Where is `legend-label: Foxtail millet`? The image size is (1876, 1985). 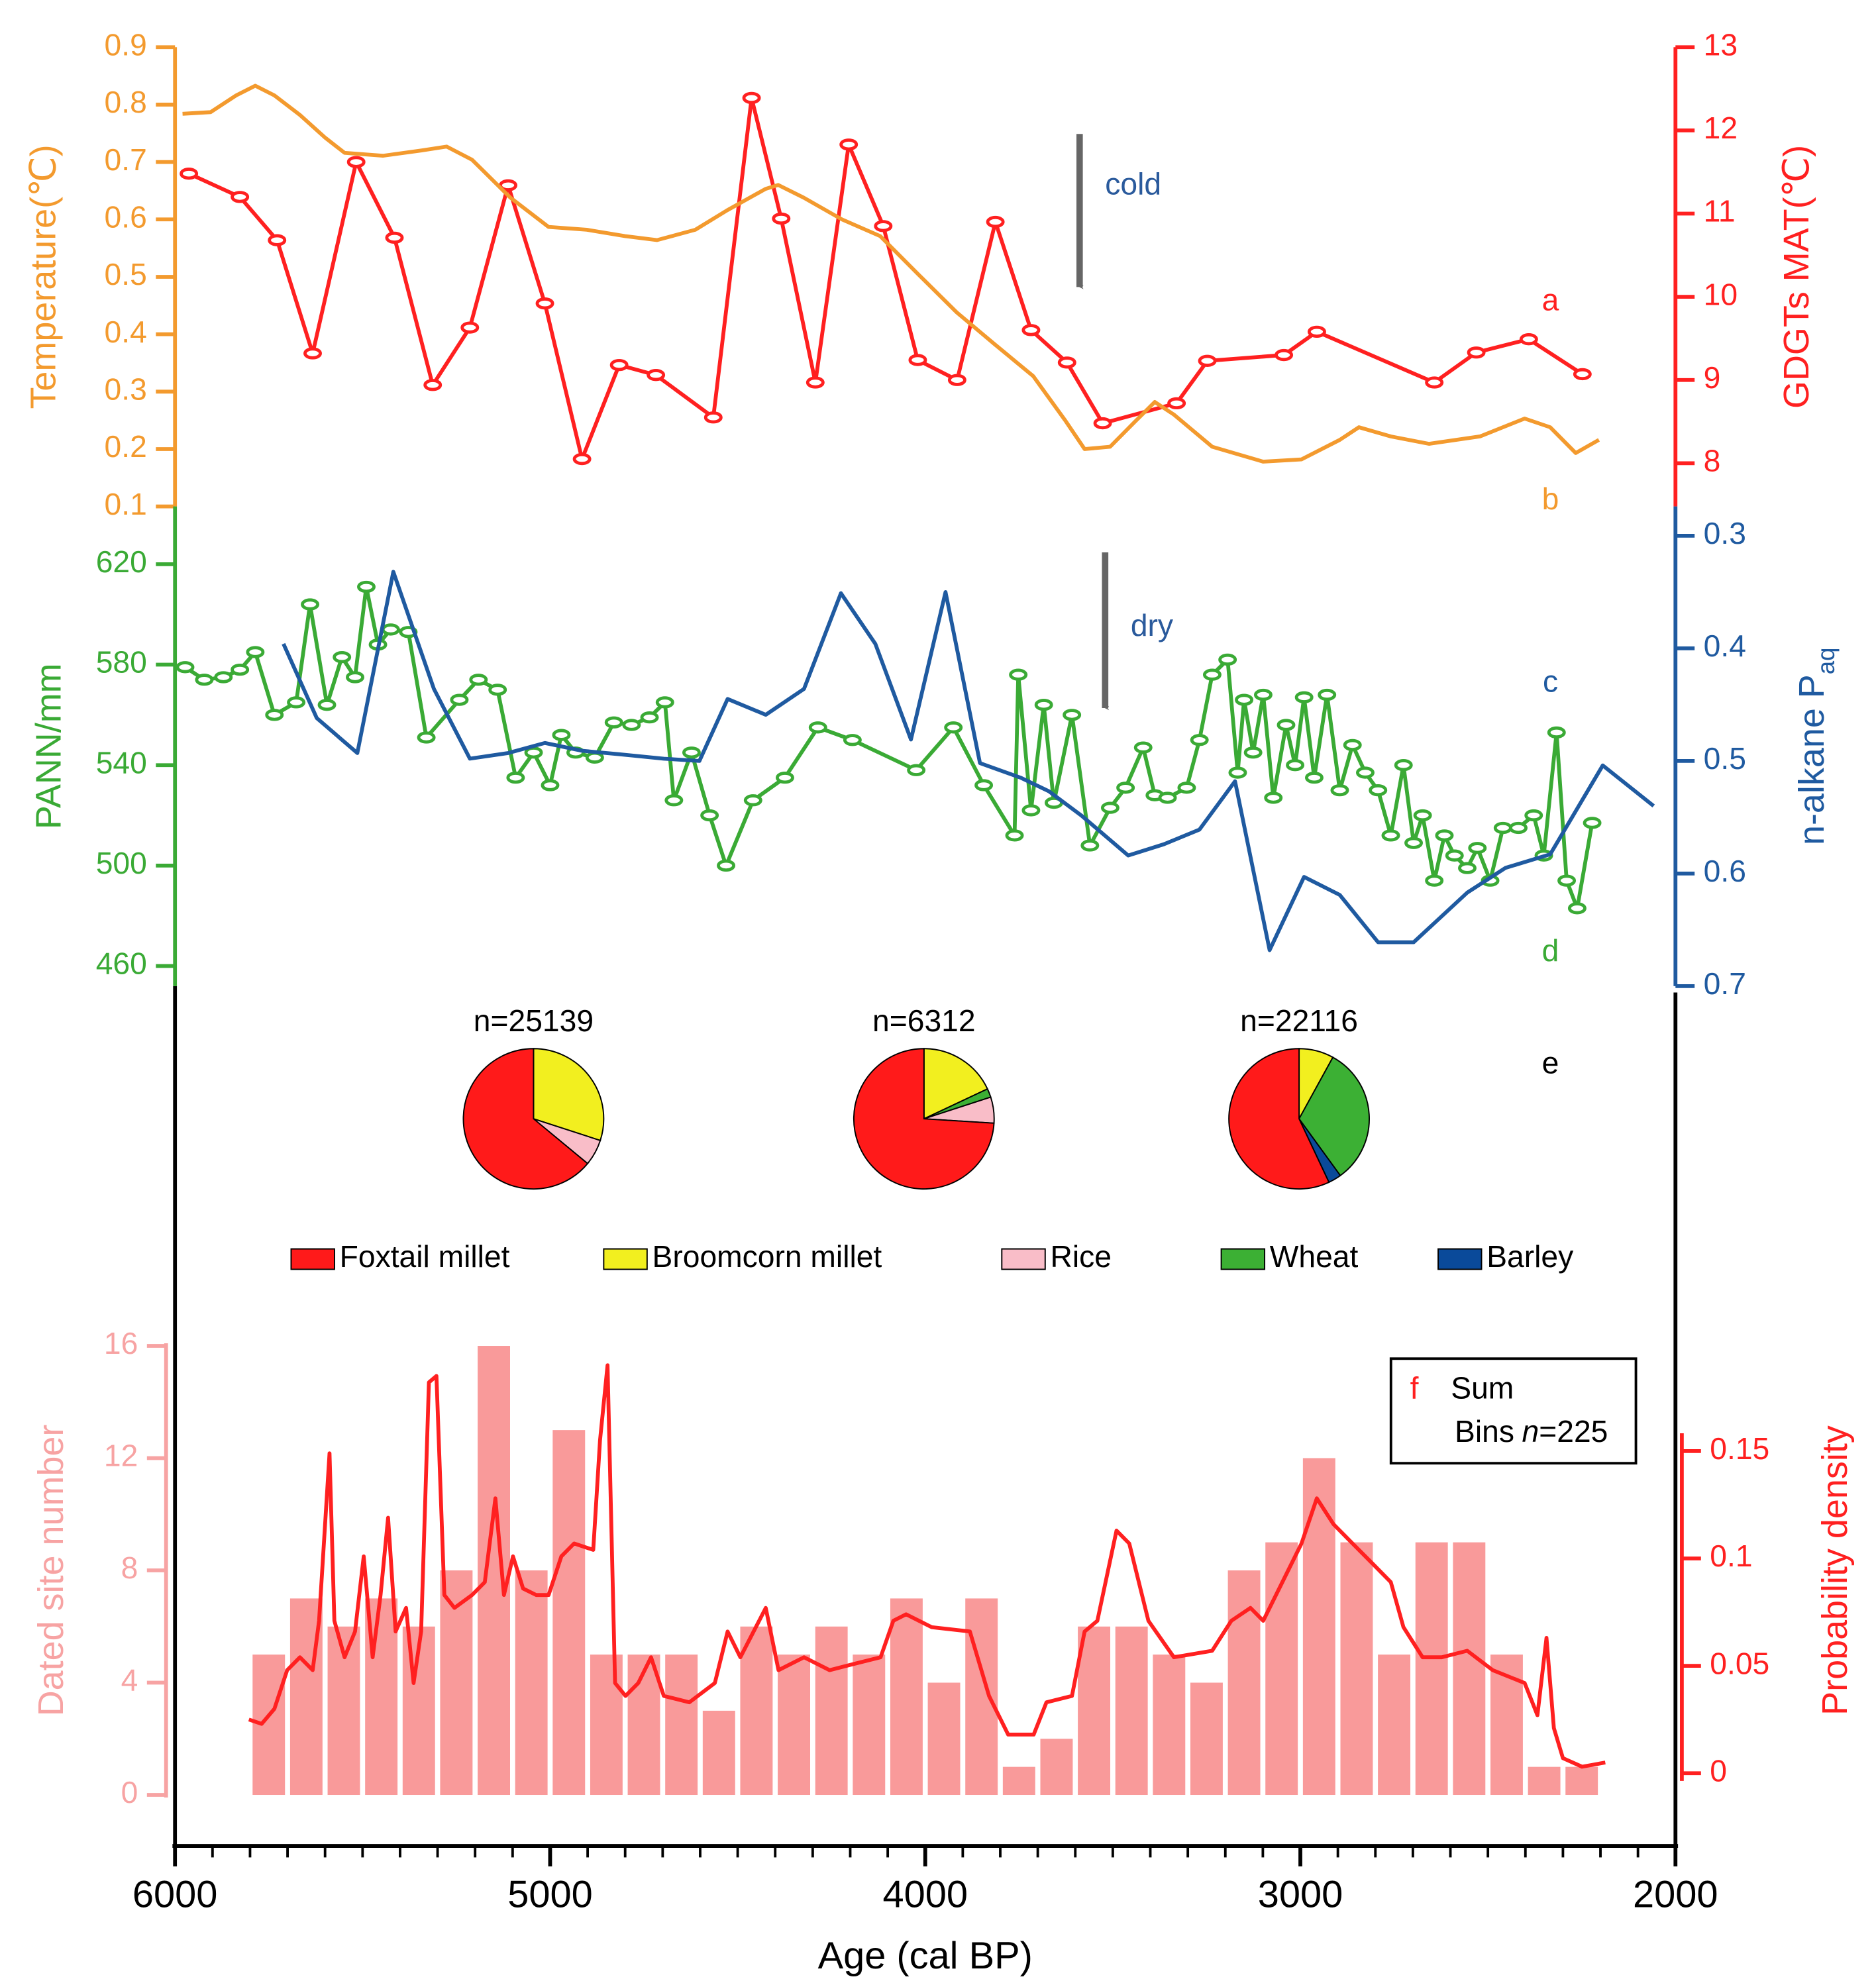
legend-label: Foxtail millet is located at coordinates (425, 1256).